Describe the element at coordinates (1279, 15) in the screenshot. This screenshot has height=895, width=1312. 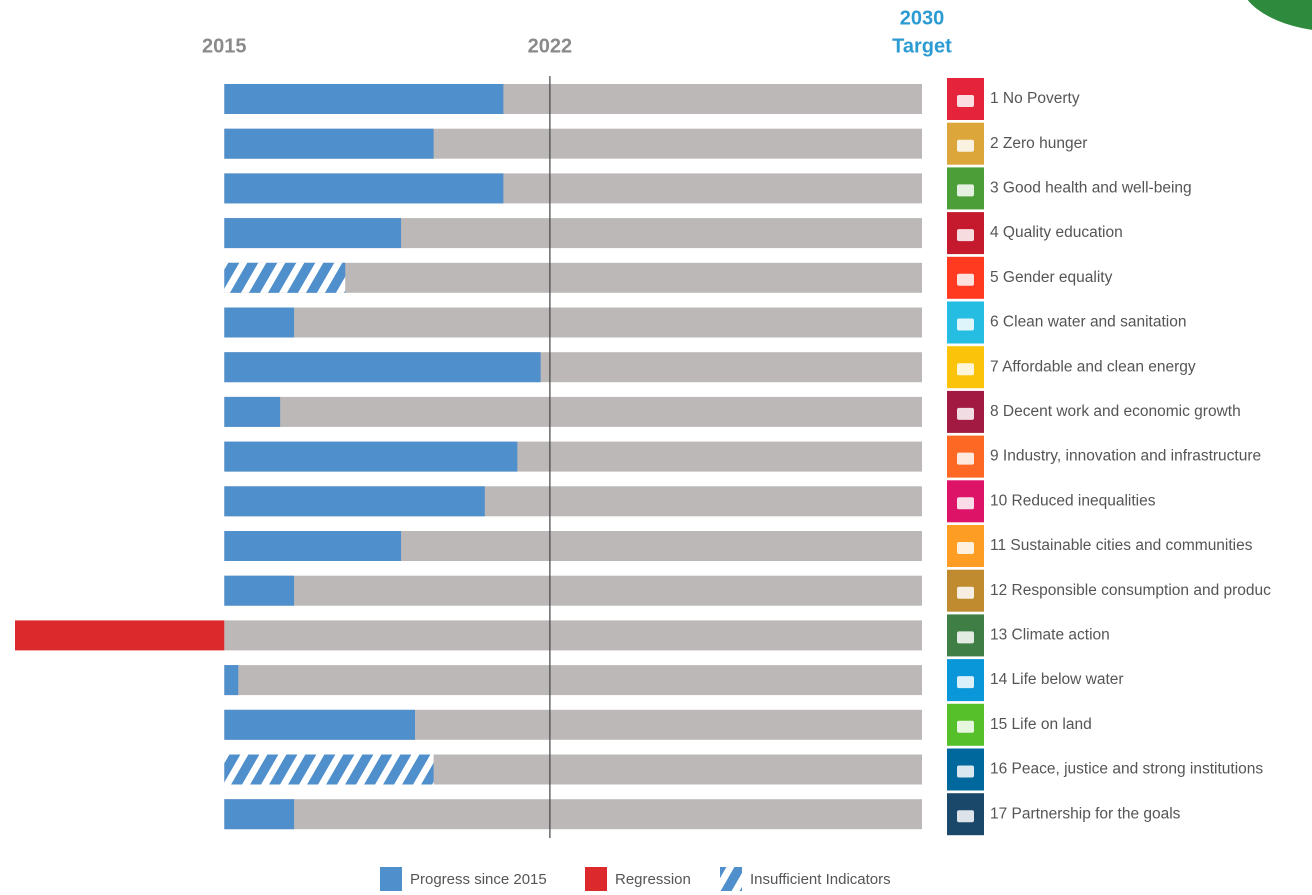
I see `decoration` at that location.